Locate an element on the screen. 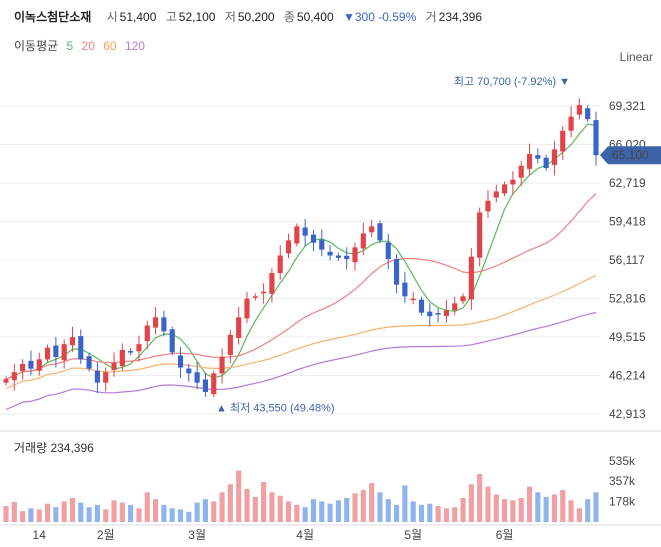  open-label: 시 is located at coordinates (112, 17).